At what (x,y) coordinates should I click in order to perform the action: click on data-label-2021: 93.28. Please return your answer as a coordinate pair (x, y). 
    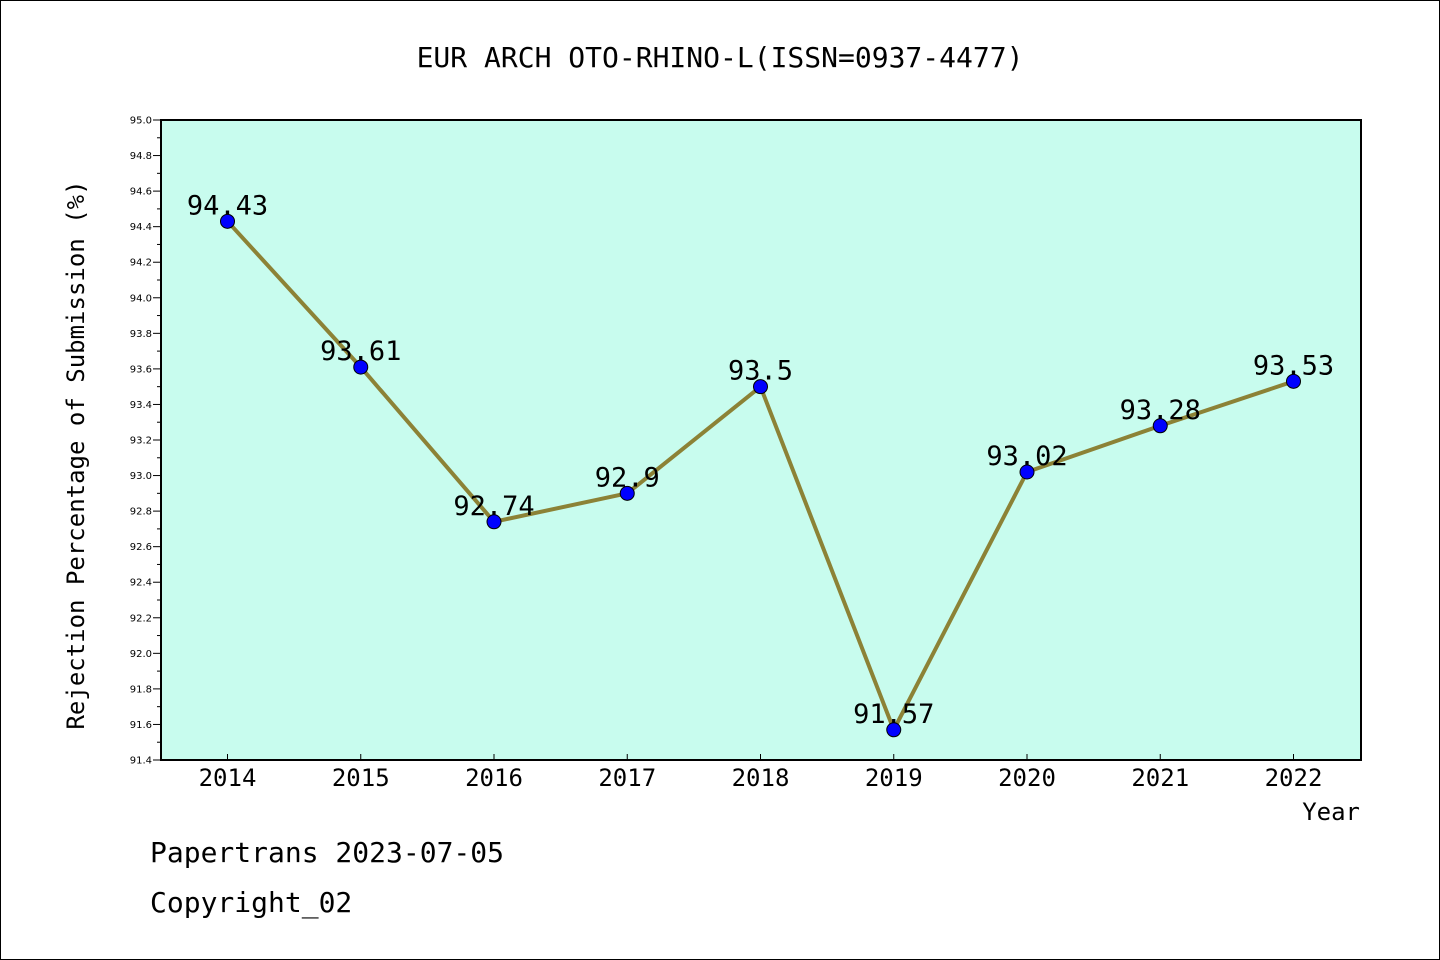
    Looking at the image, I should click on (1160, 410).